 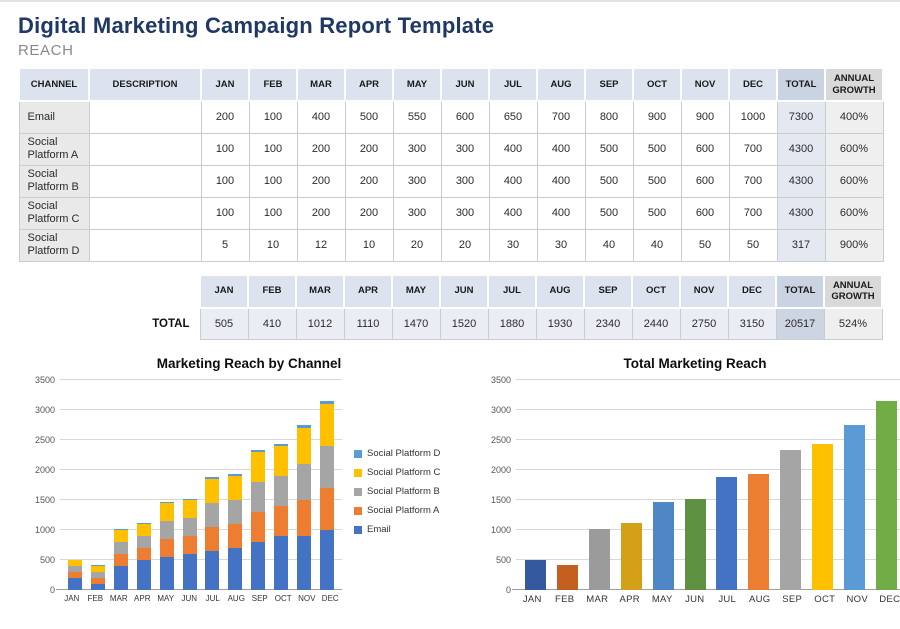 What do you see at coordinates (54, 213) in the screenshot?
I see `channel-cell: Social Platform C` at bounding box center [54, 213].